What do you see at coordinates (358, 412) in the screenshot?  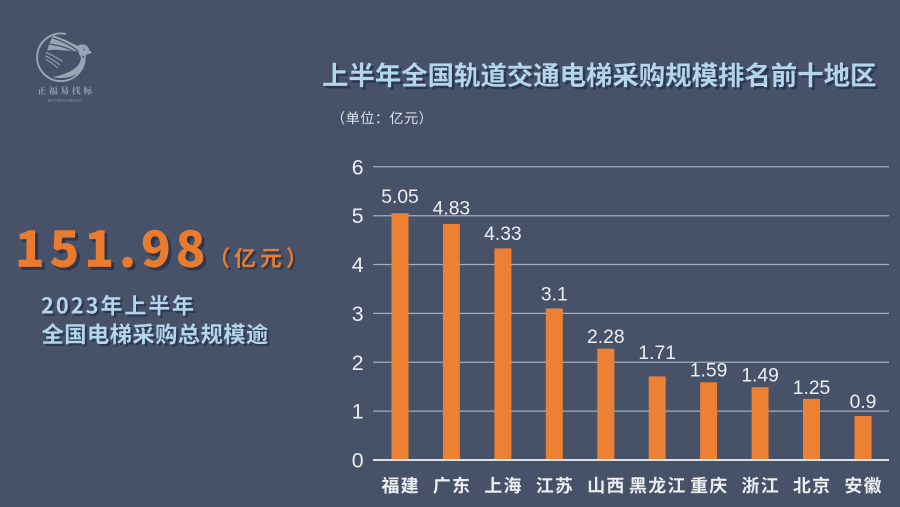 I see `svg-text: 1` at bounding box center [358, 412].